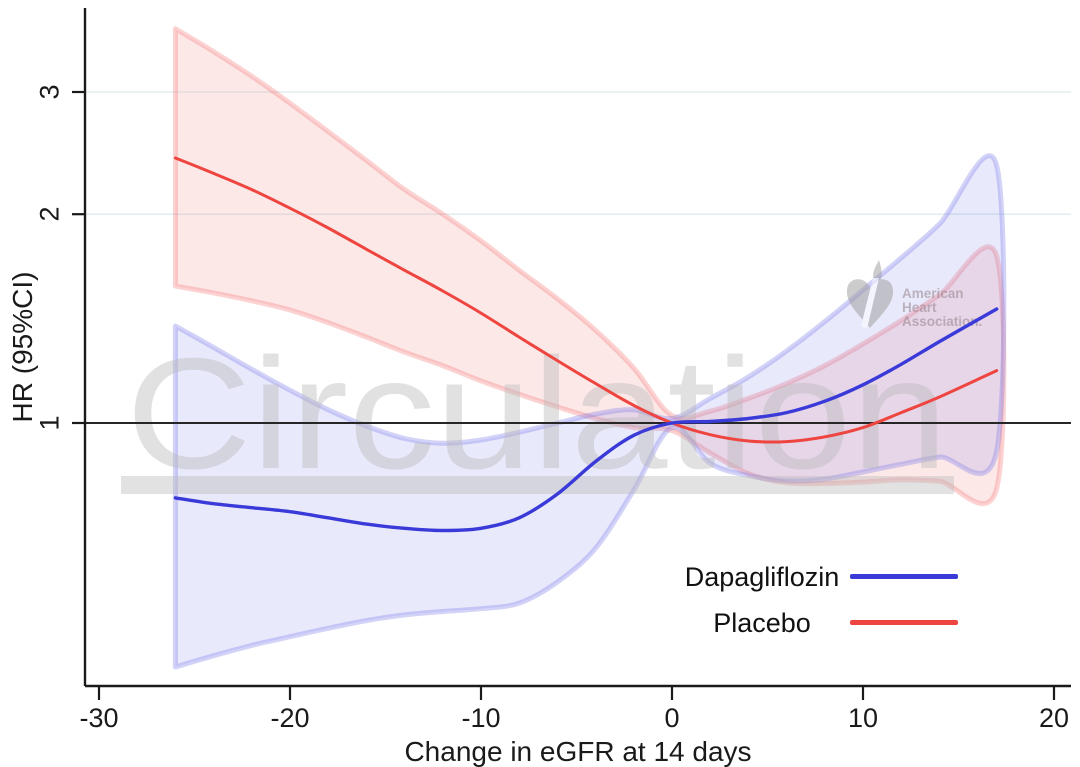 The height and width of the screenshot is (767, 1080). What do you see at coordinates (1054, 718) in the screenshot?
I see `x-tick-label-20: 20` at bounding box center [1054, 718].